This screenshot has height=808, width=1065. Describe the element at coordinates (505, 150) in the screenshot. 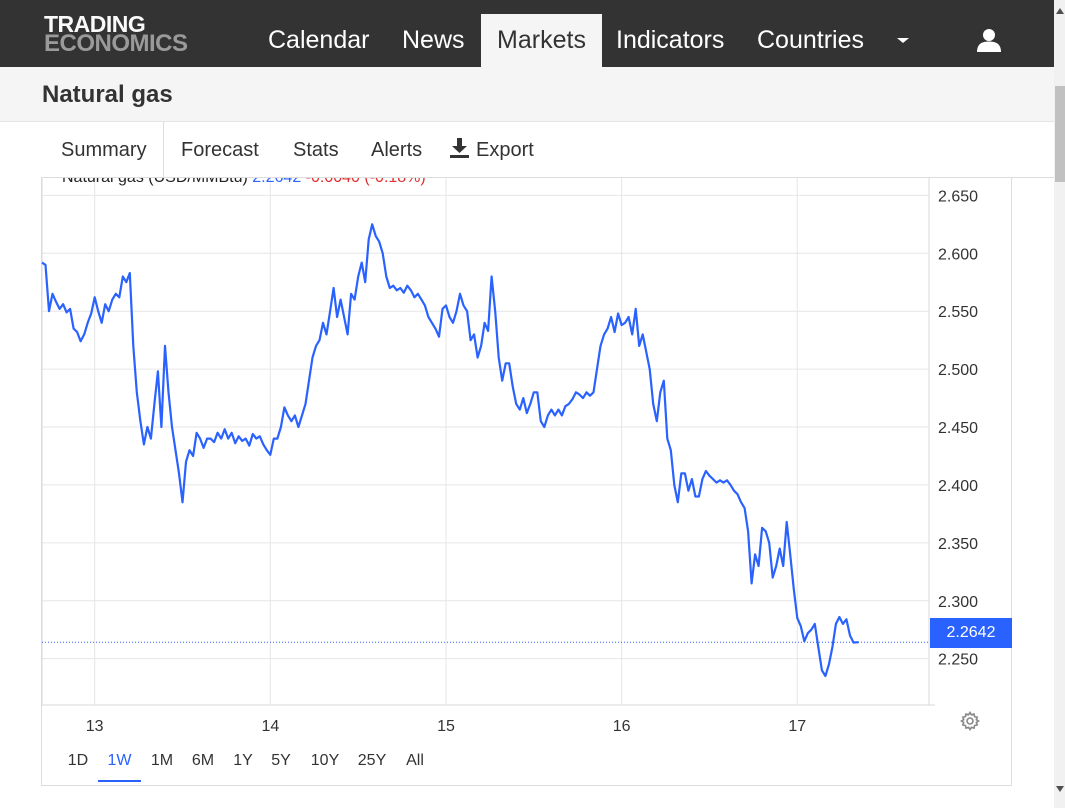

I see `tab-export: Export` at that location.